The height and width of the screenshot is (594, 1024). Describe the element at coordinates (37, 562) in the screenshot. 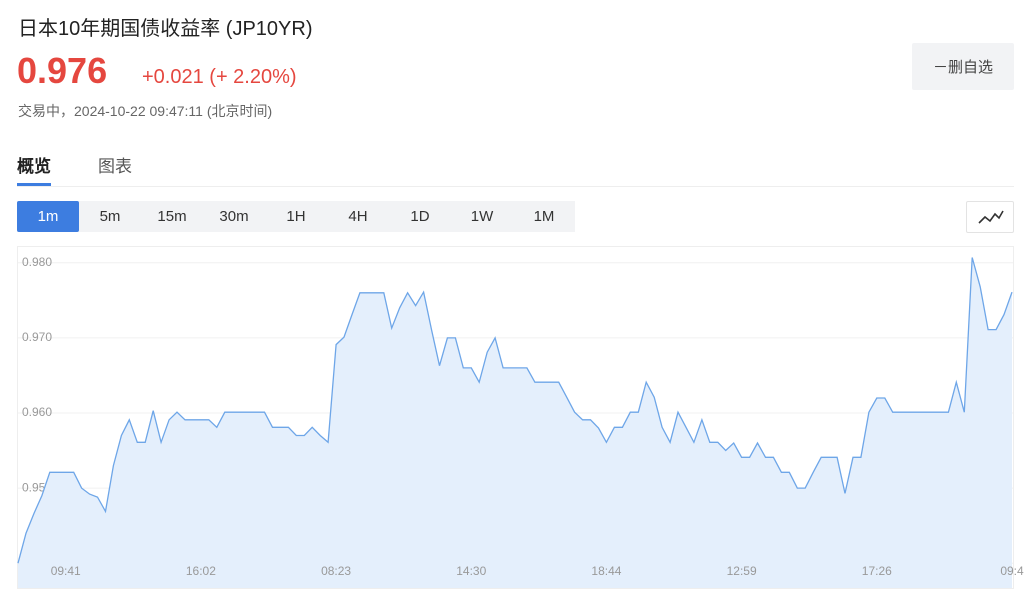

I see `y-tick-label: 0.940` at that location.